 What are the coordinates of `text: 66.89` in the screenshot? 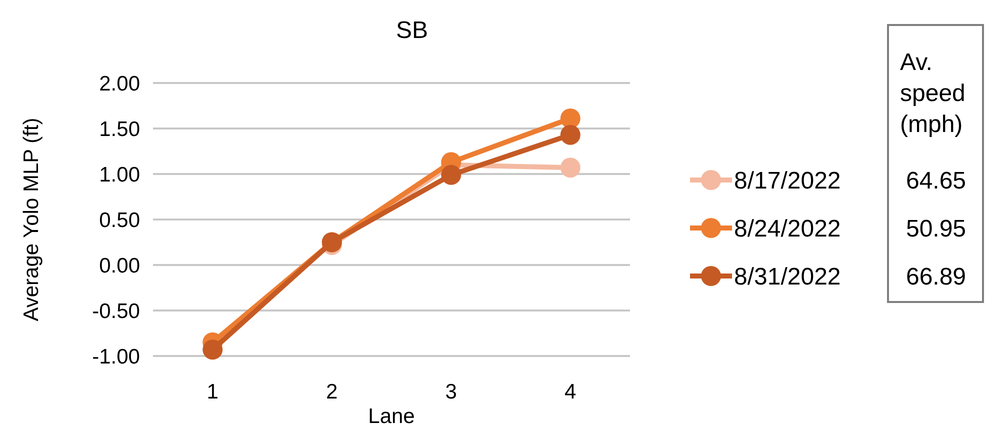 It's located at (936, 276).